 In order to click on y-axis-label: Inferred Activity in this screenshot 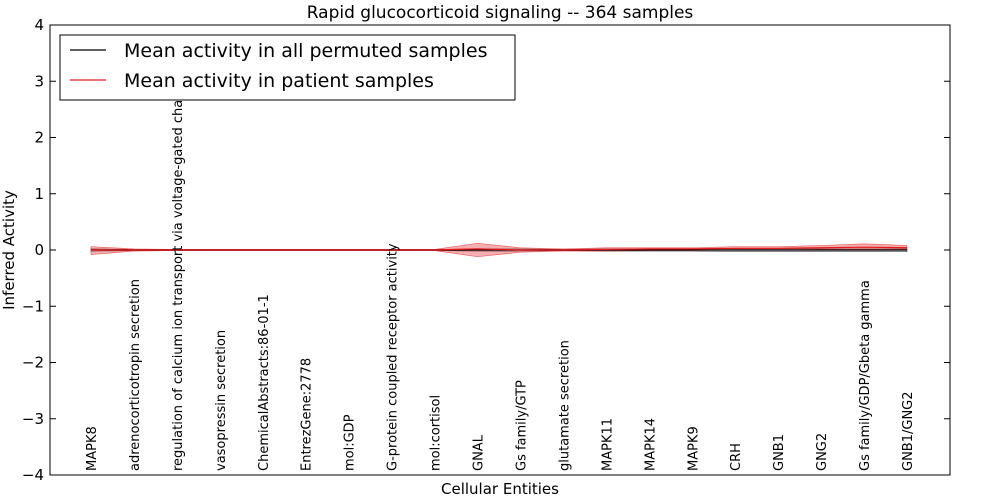, I will do `click(9, 250)`.